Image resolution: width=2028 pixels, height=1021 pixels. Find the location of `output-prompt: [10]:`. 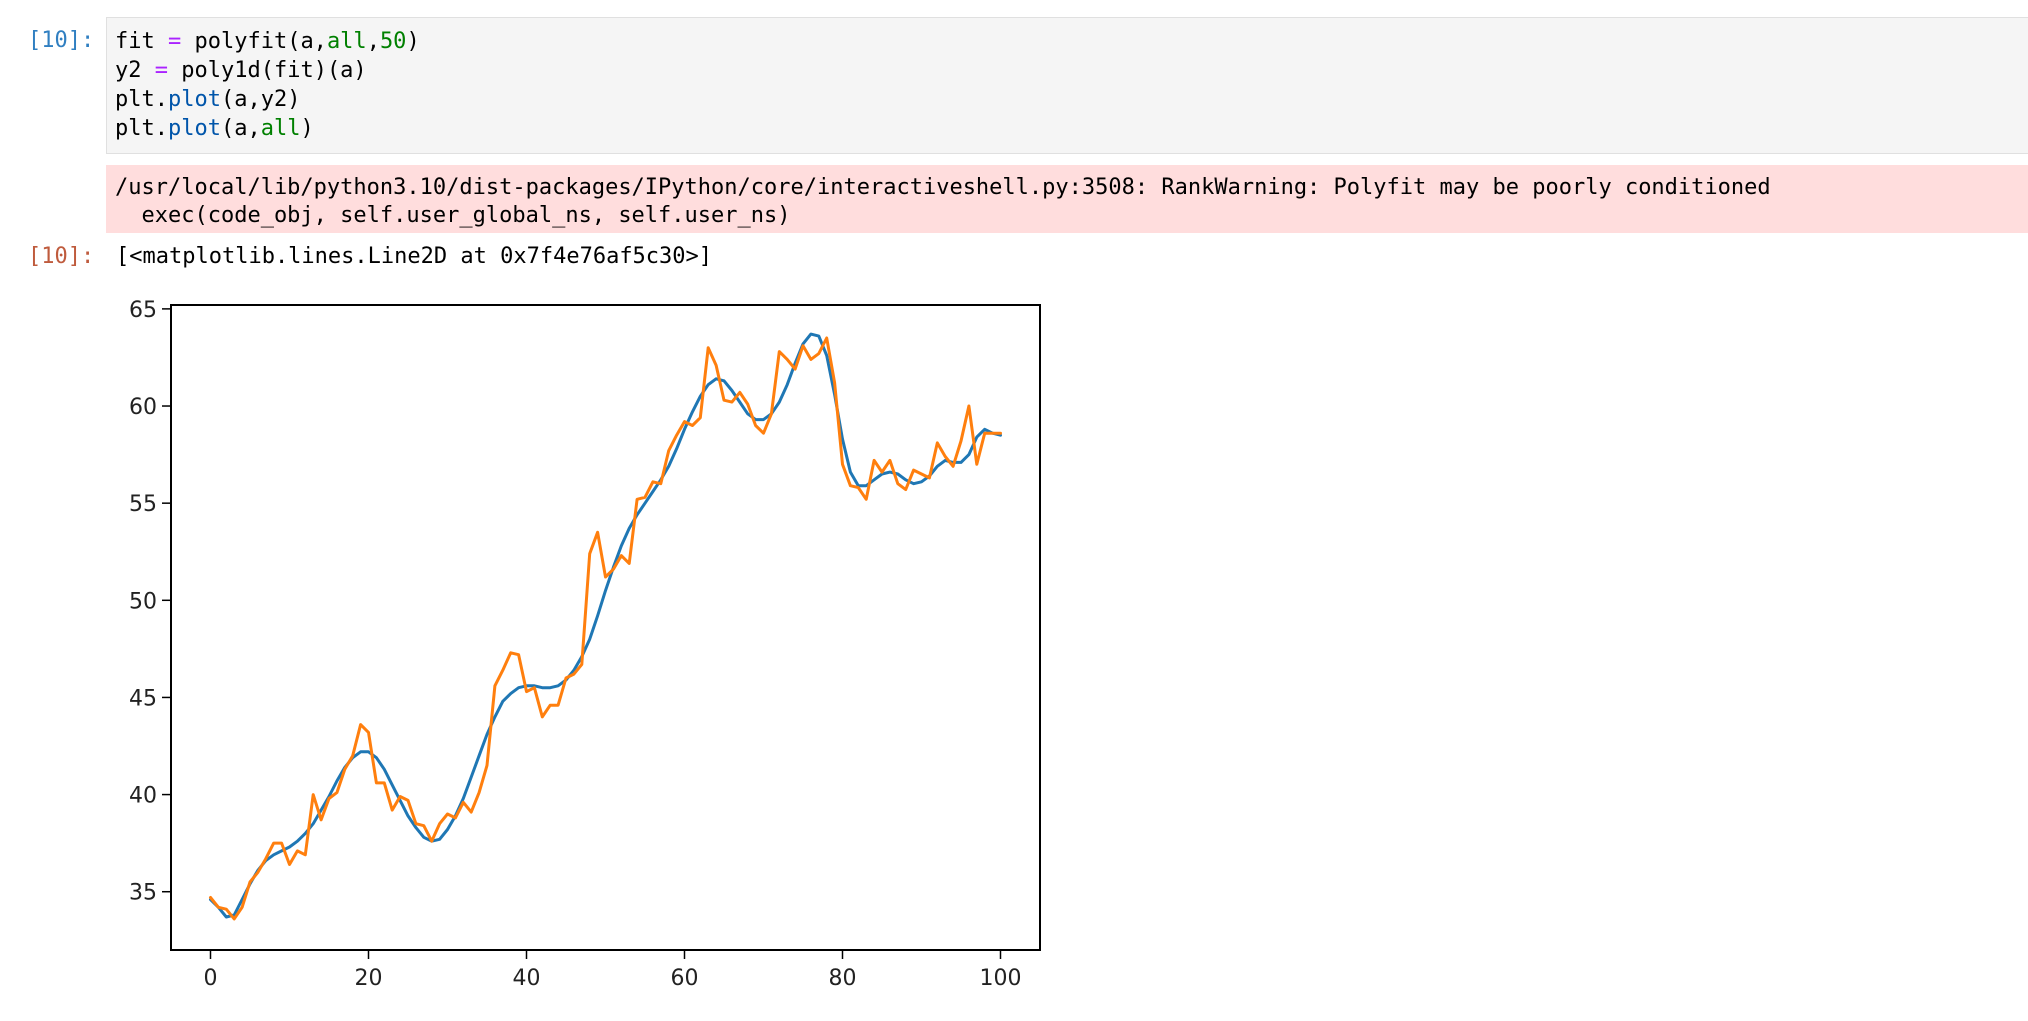

output-prompt: [10]: is located at coordinates (61, 256).